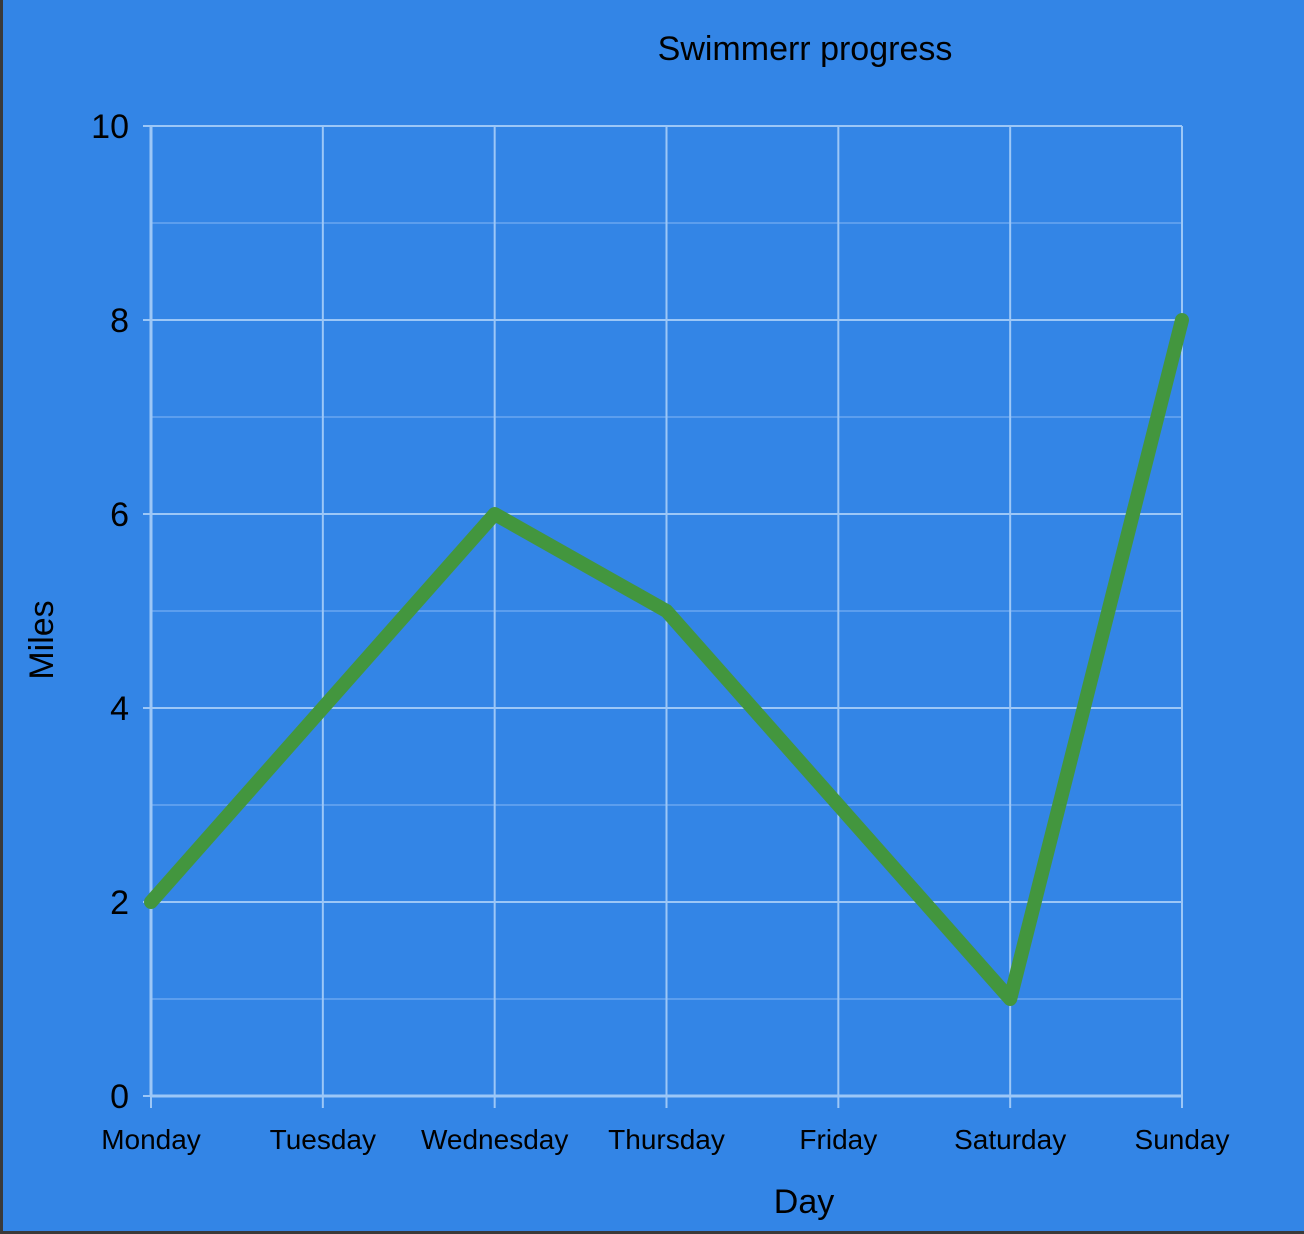  I want to click on x-tick-label: Sunday, so click(1182, 1139).